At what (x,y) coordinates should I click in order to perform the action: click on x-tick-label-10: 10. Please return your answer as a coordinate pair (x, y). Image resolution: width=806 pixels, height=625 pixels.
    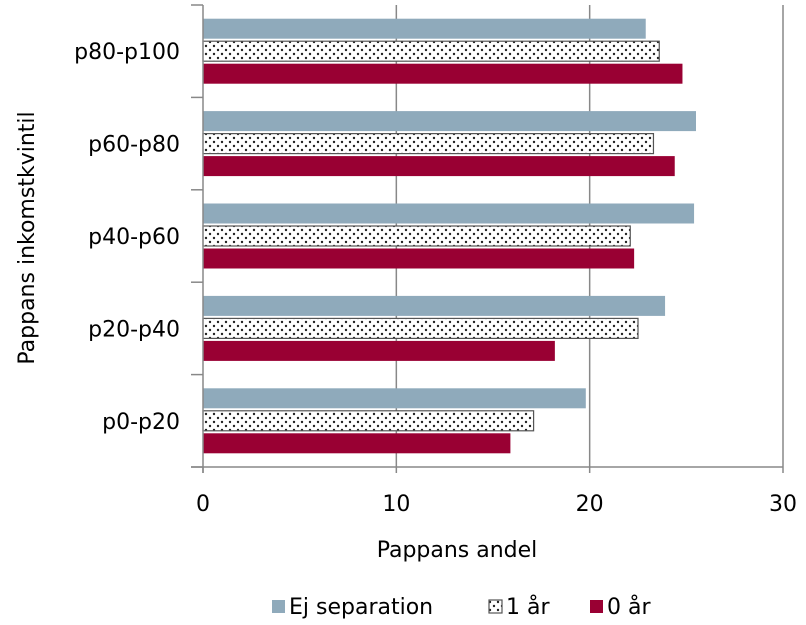
    Looking at the image, I should click on (396, 504).